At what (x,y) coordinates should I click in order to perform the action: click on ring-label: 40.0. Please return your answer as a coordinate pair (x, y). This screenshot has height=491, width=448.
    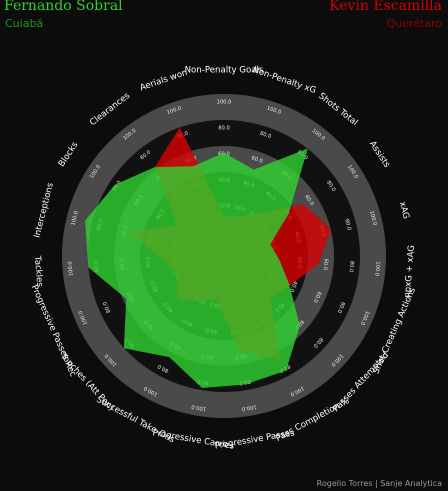
    Looking at the image, I should click on (293, 286).